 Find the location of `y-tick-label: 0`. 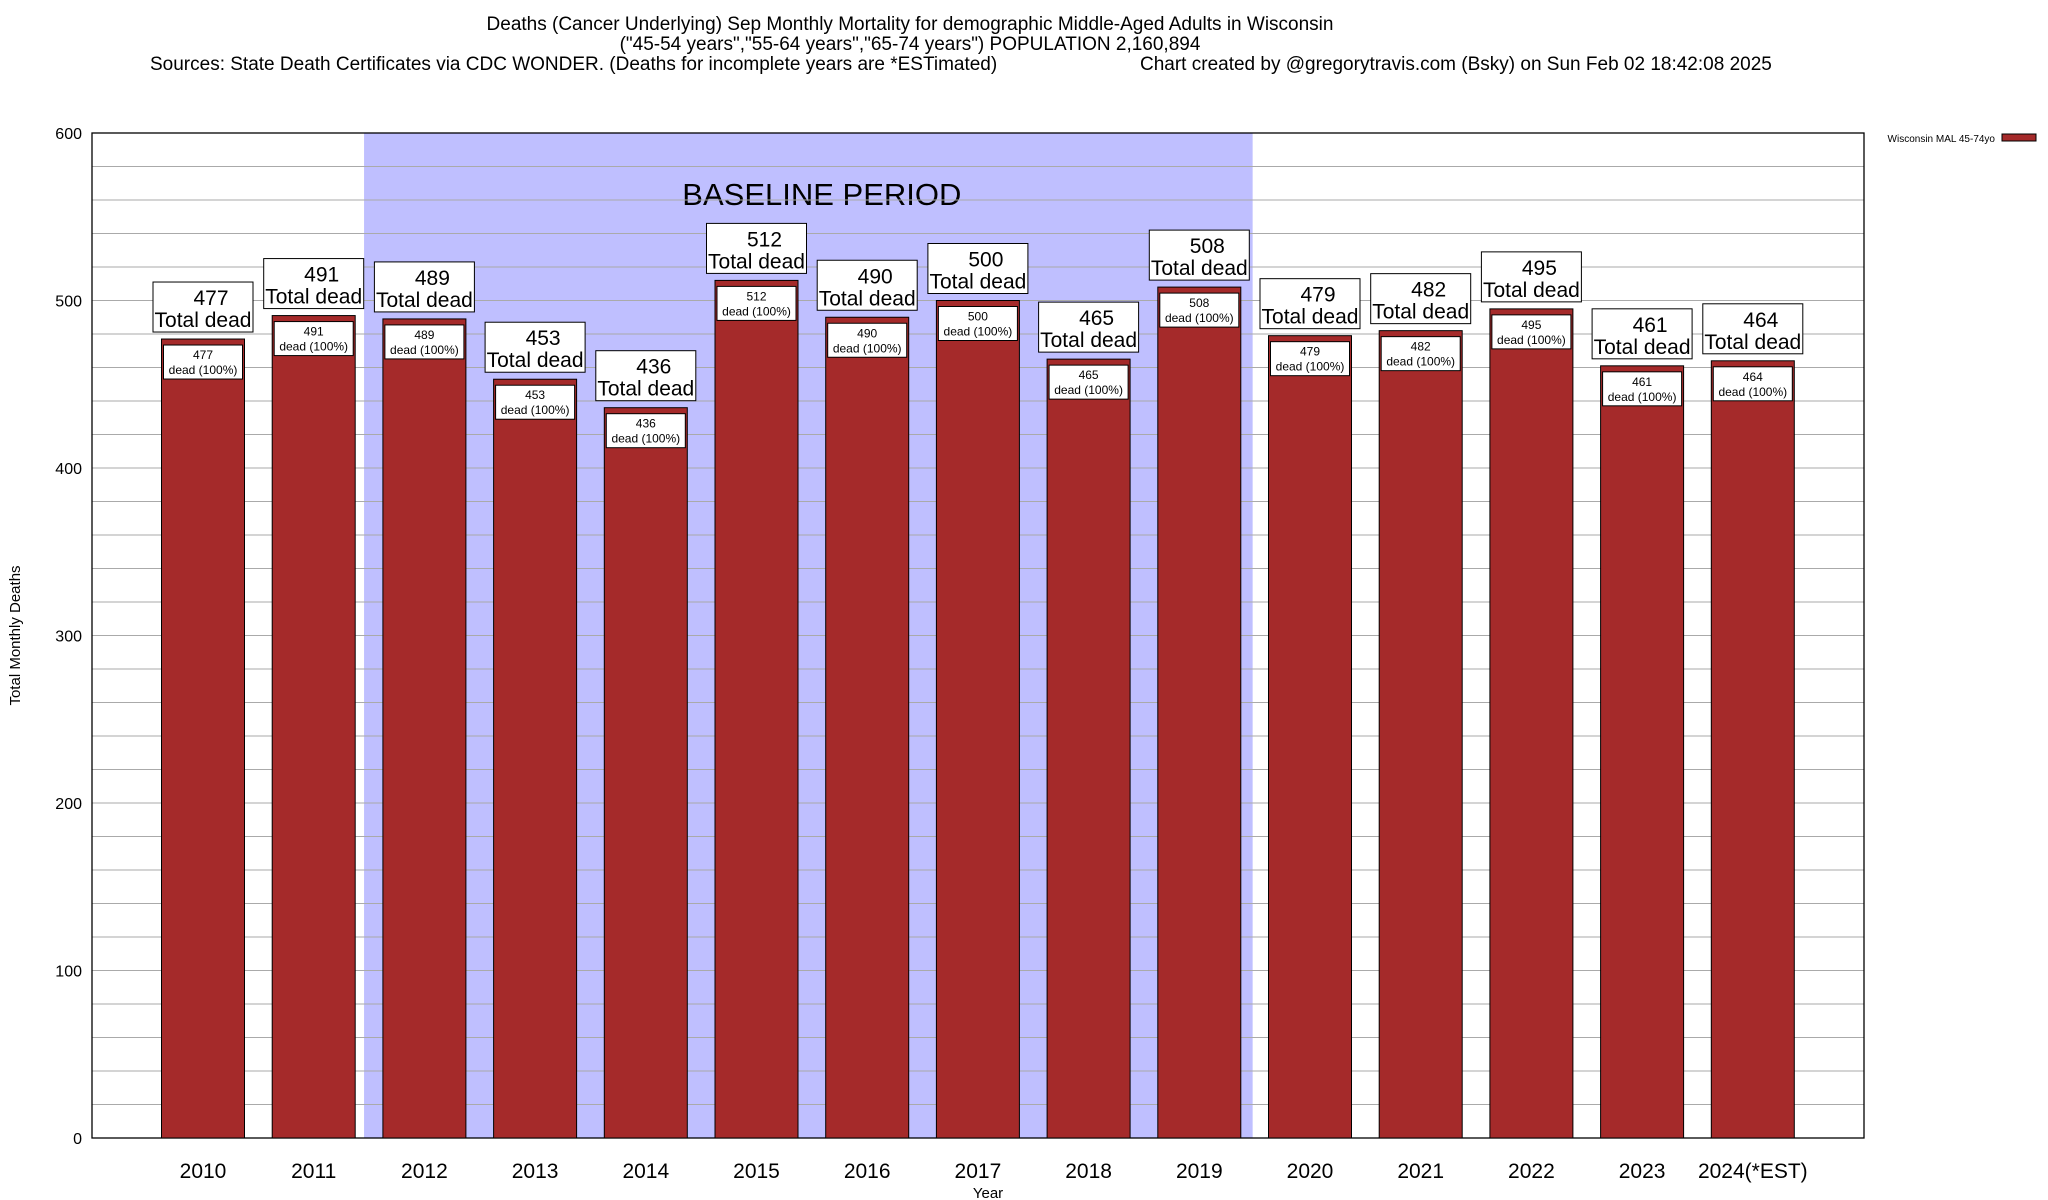

y-tick-label: 0 is located at coordinates (77, 1139).